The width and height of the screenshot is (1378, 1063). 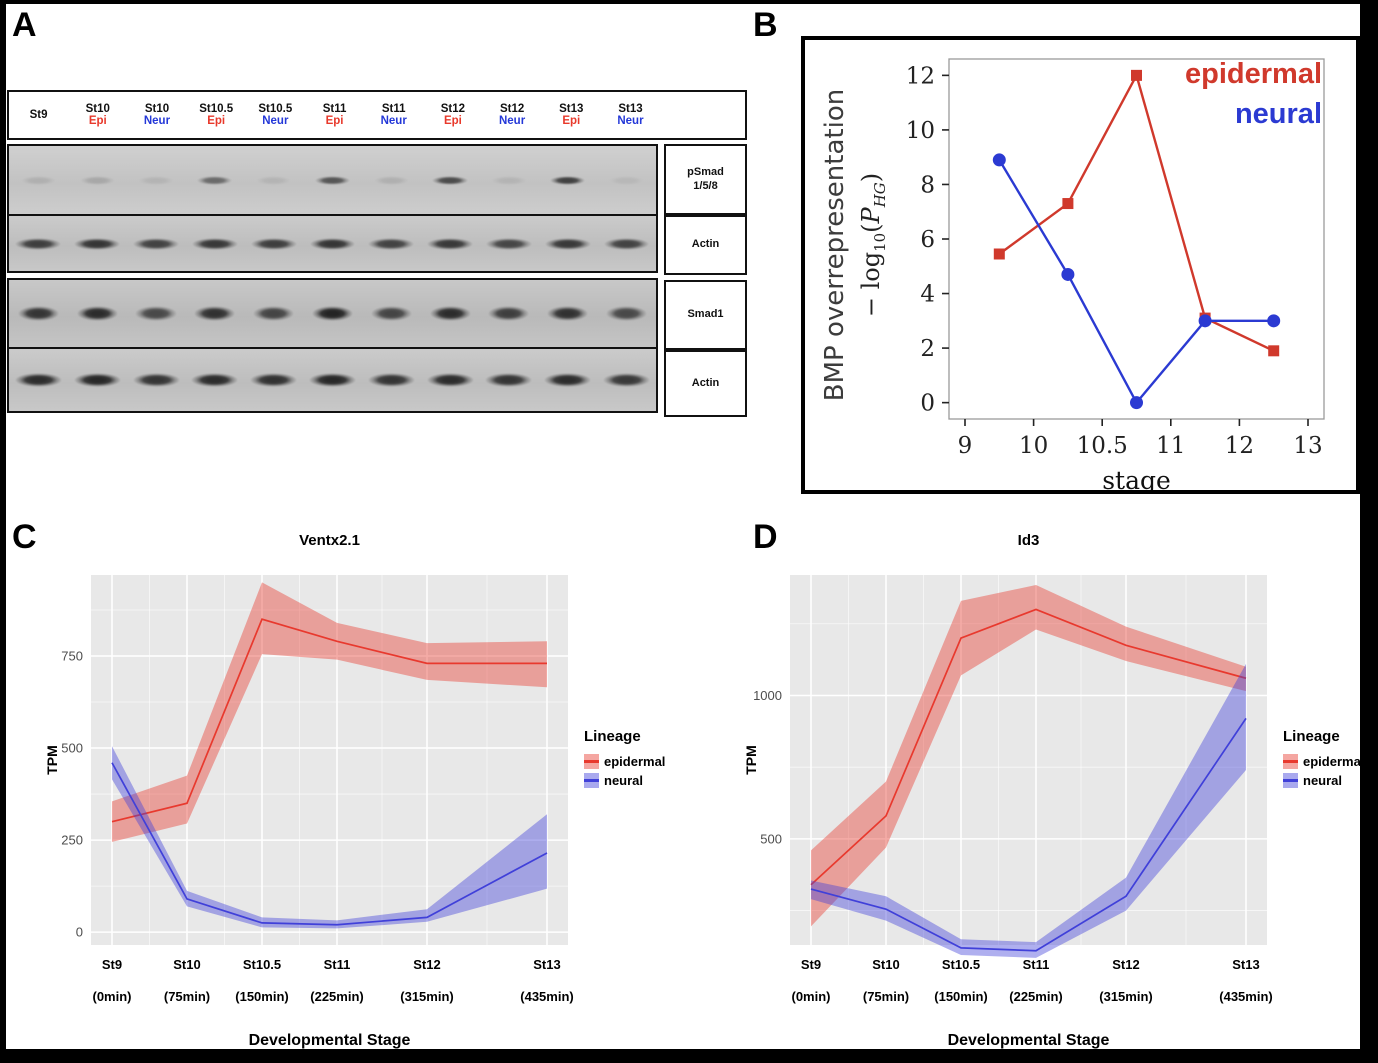 What do you see at coordinates (961, 964) in the screenshot?
I see `xtick-stage-label: St10.5` at bounding box center [961, 964].